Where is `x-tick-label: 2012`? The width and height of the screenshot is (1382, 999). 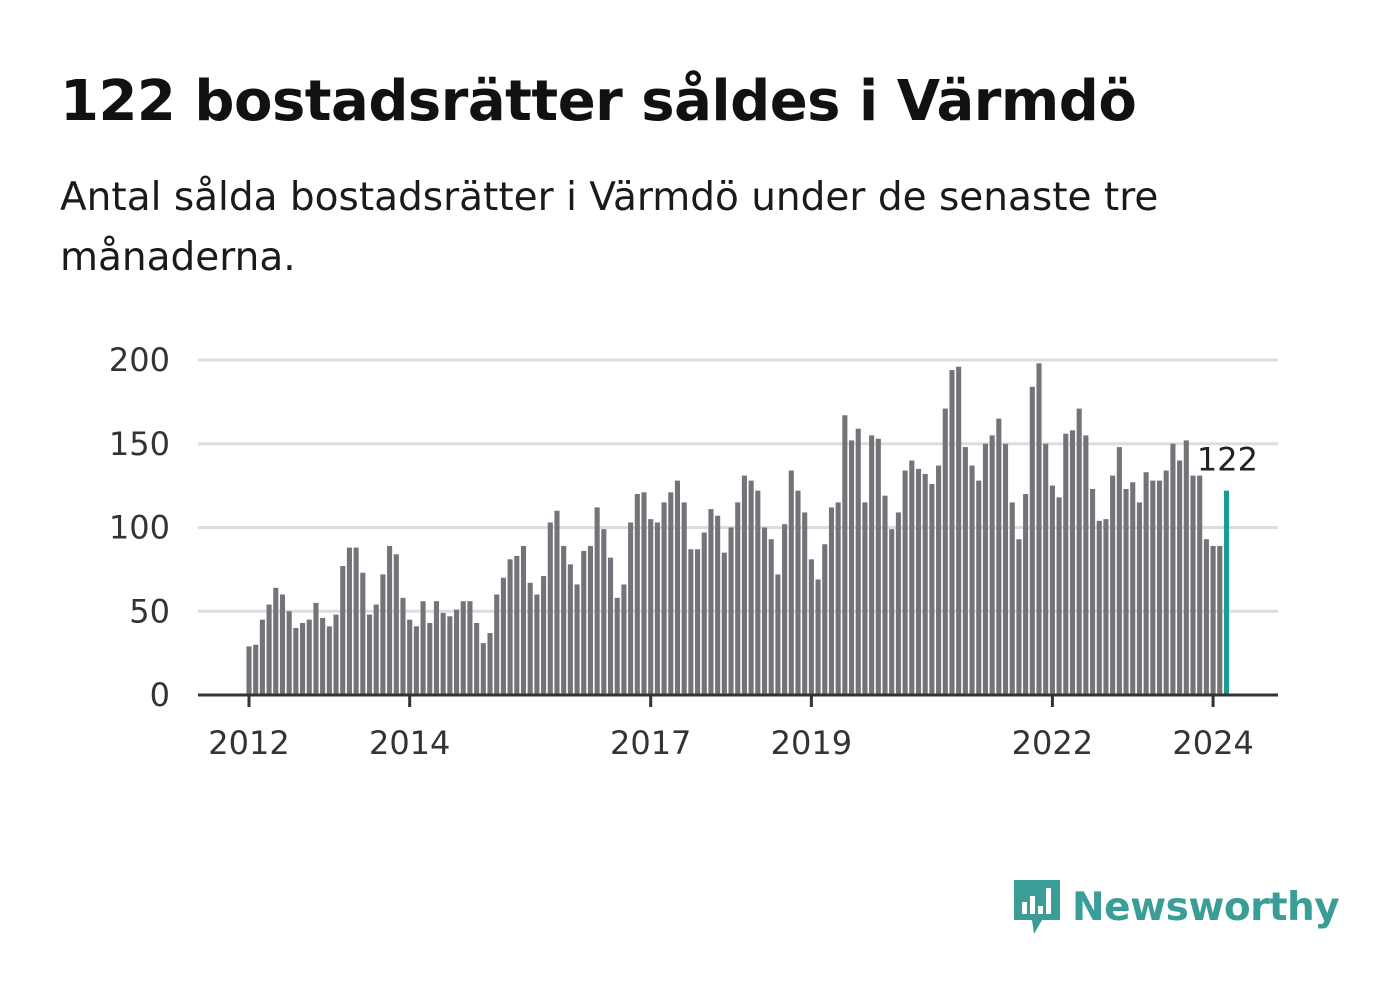 x-tick-label: 2012 is located at coordinates (248, 743).